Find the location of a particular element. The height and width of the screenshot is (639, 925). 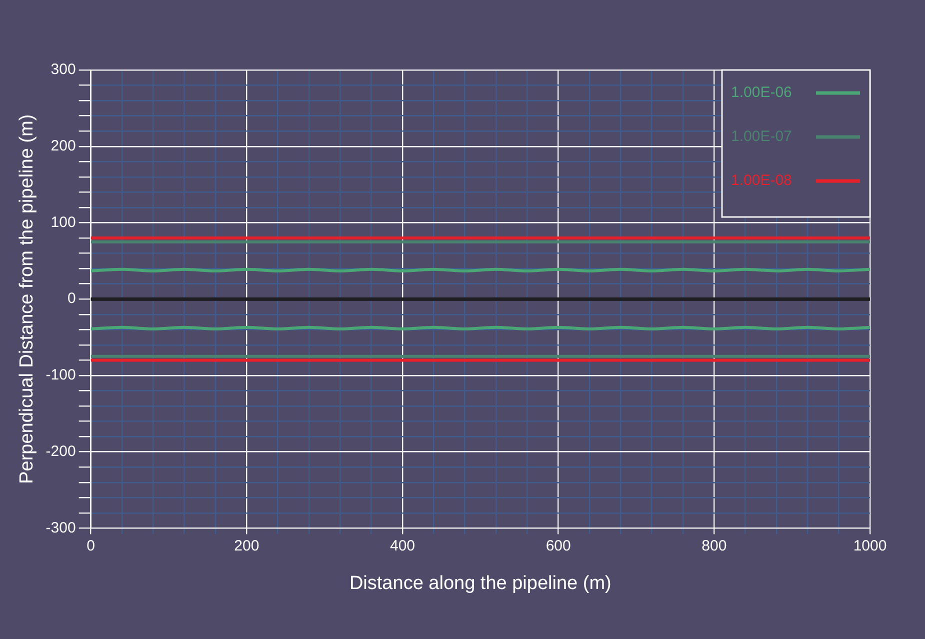

legend-label: 1.00E-06 is located at coordinates (761, 93).